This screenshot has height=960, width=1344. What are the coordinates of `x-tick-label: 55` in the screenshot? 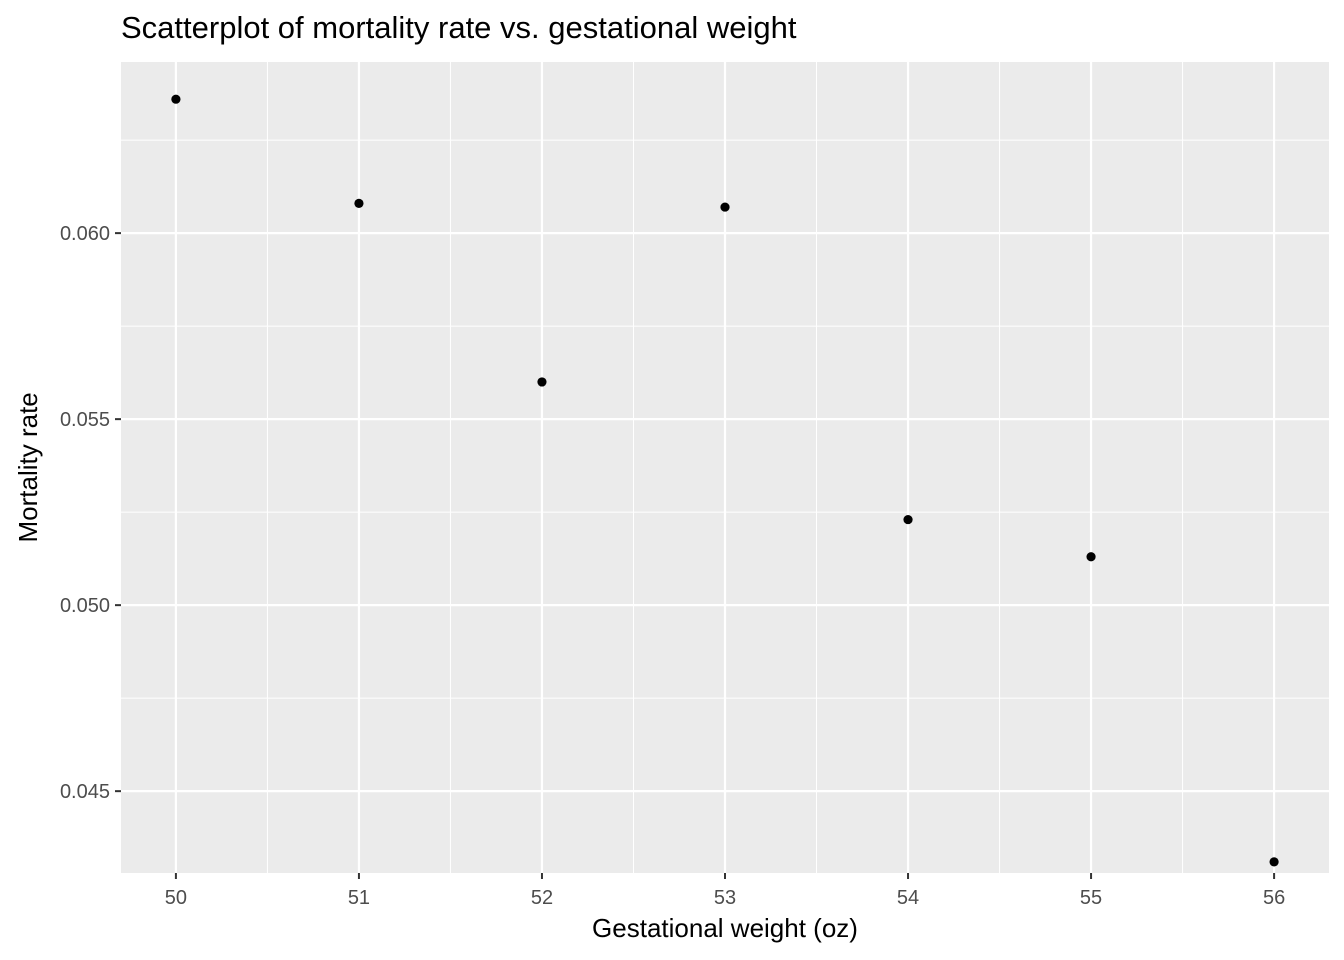 It's located at (1091, 898).